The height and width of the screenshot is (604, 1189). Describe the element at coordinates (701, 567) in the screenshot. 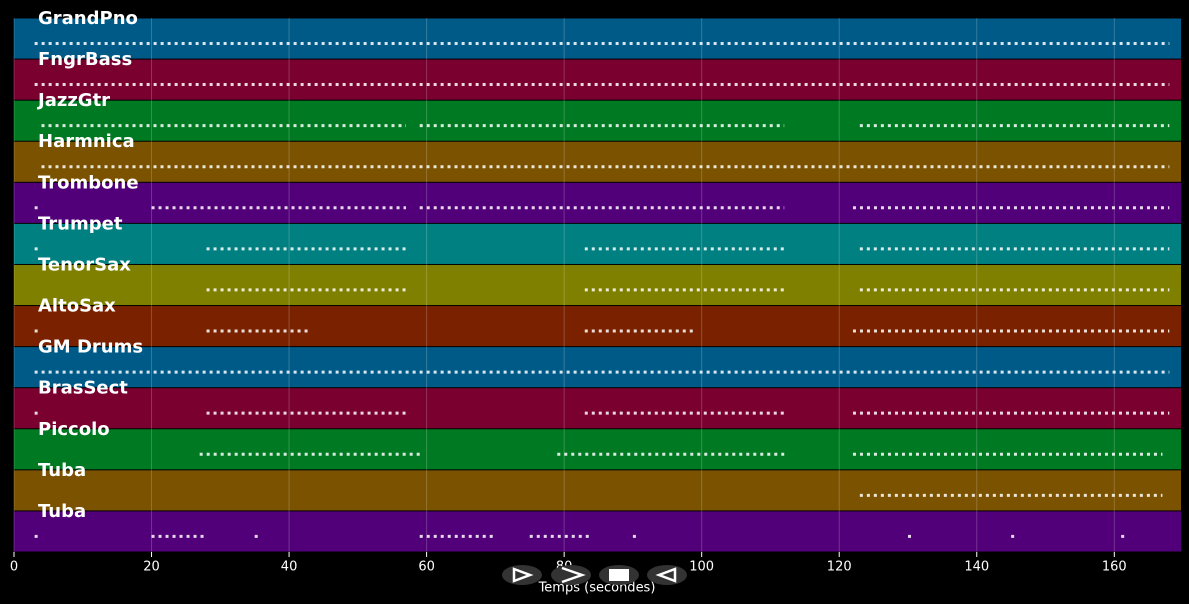

I see `x-tick-label: 100` at that location.